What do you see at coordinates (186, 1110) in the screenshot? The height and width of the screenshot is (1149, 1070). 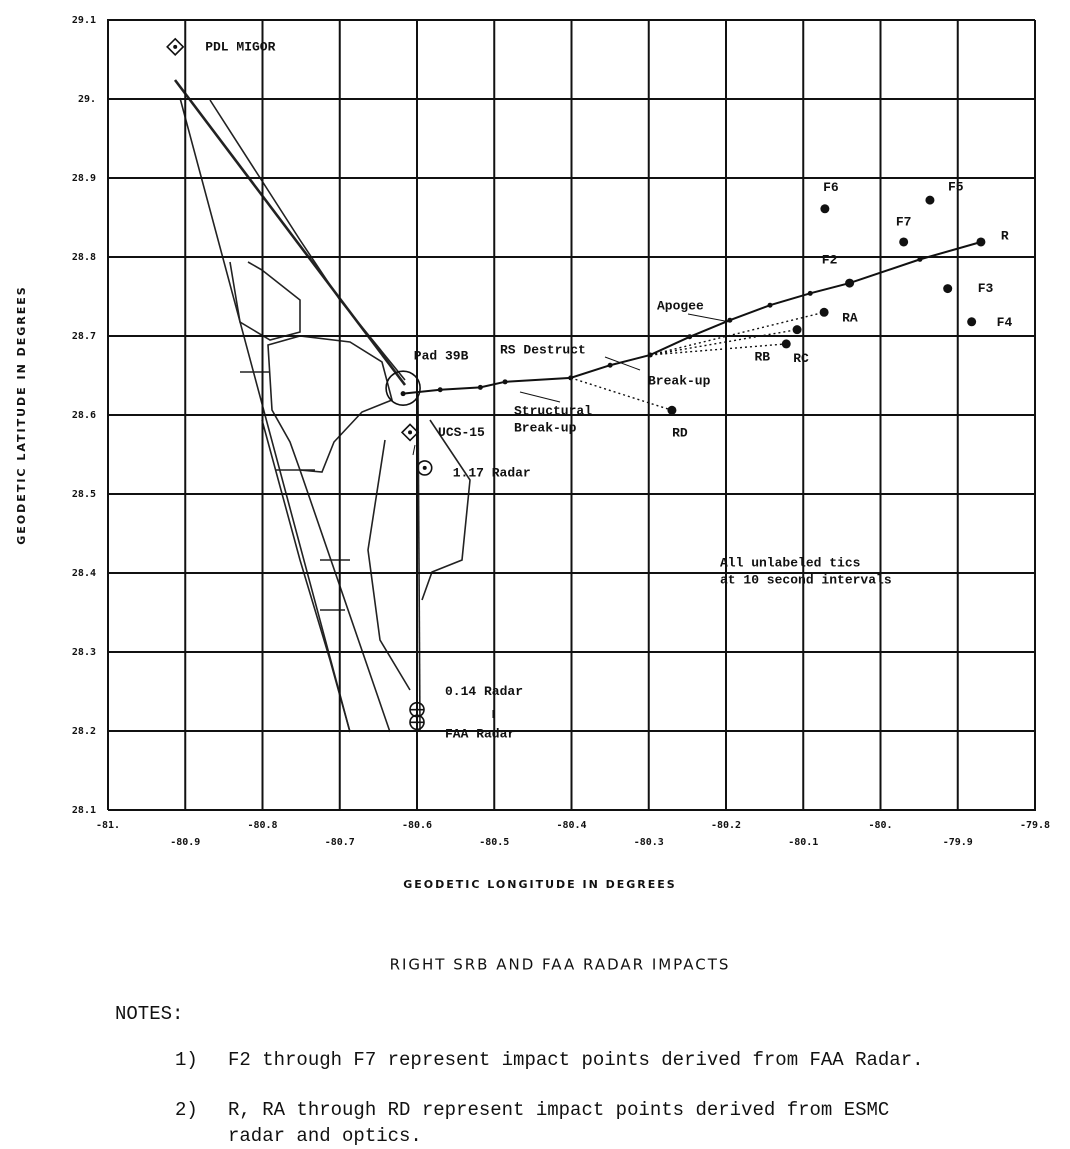 I see `note-number: 2)` at bounding box center [186, 1110].